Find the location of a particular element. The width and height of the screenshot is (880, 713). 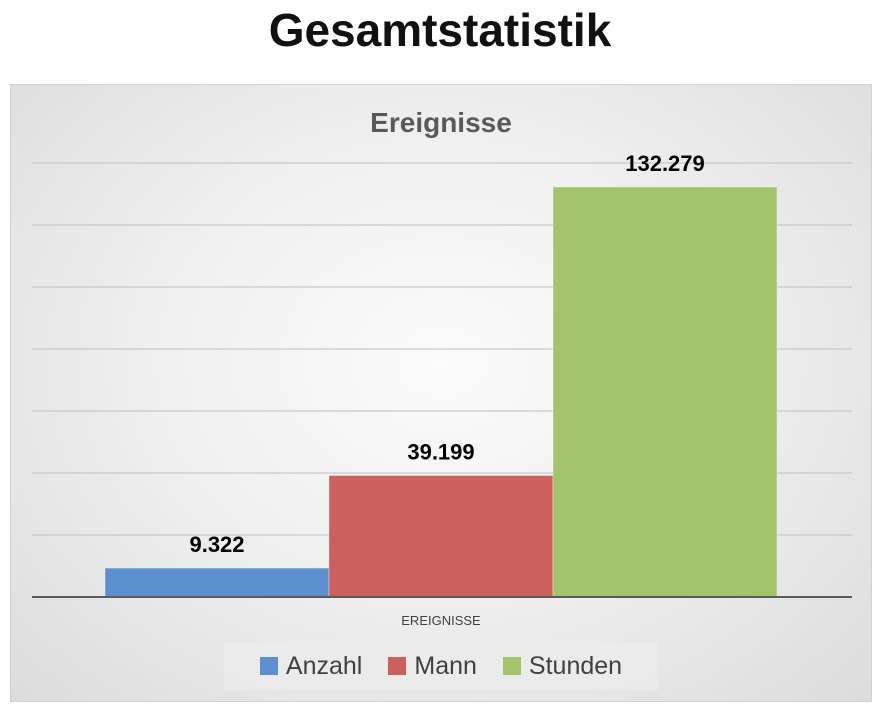

legend-item-stunden: Stunden is located at coordinates (562, 666).